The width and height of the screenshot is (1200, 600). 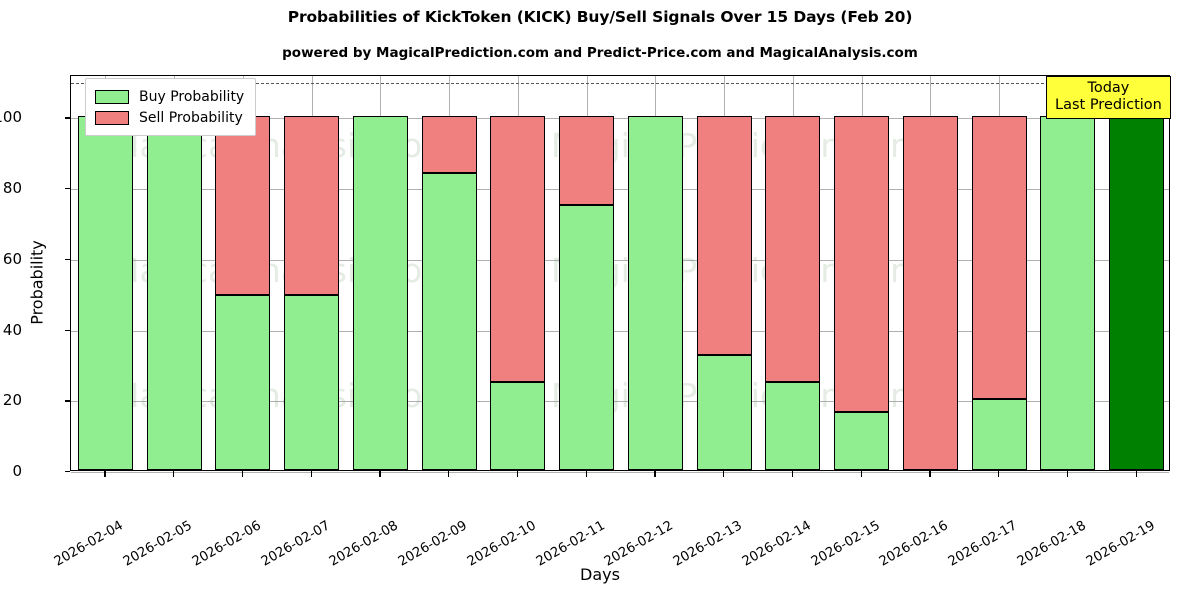 I want to click on legend-label-buy: Buy Probability, so click(x=192, y=96).